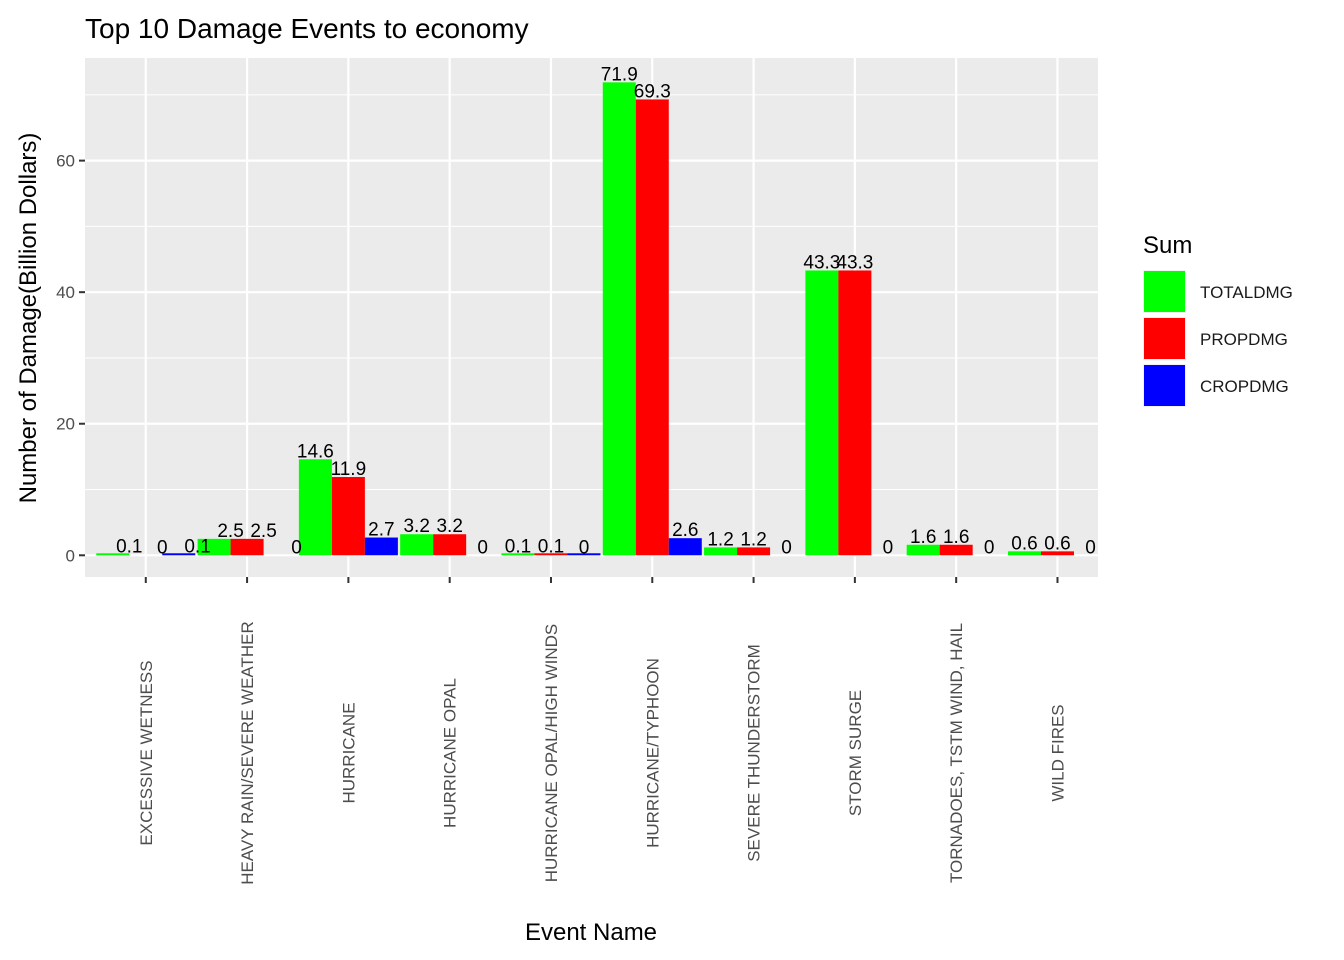  I want to click on legend-label: CROPDMG, so click(1244, 386).